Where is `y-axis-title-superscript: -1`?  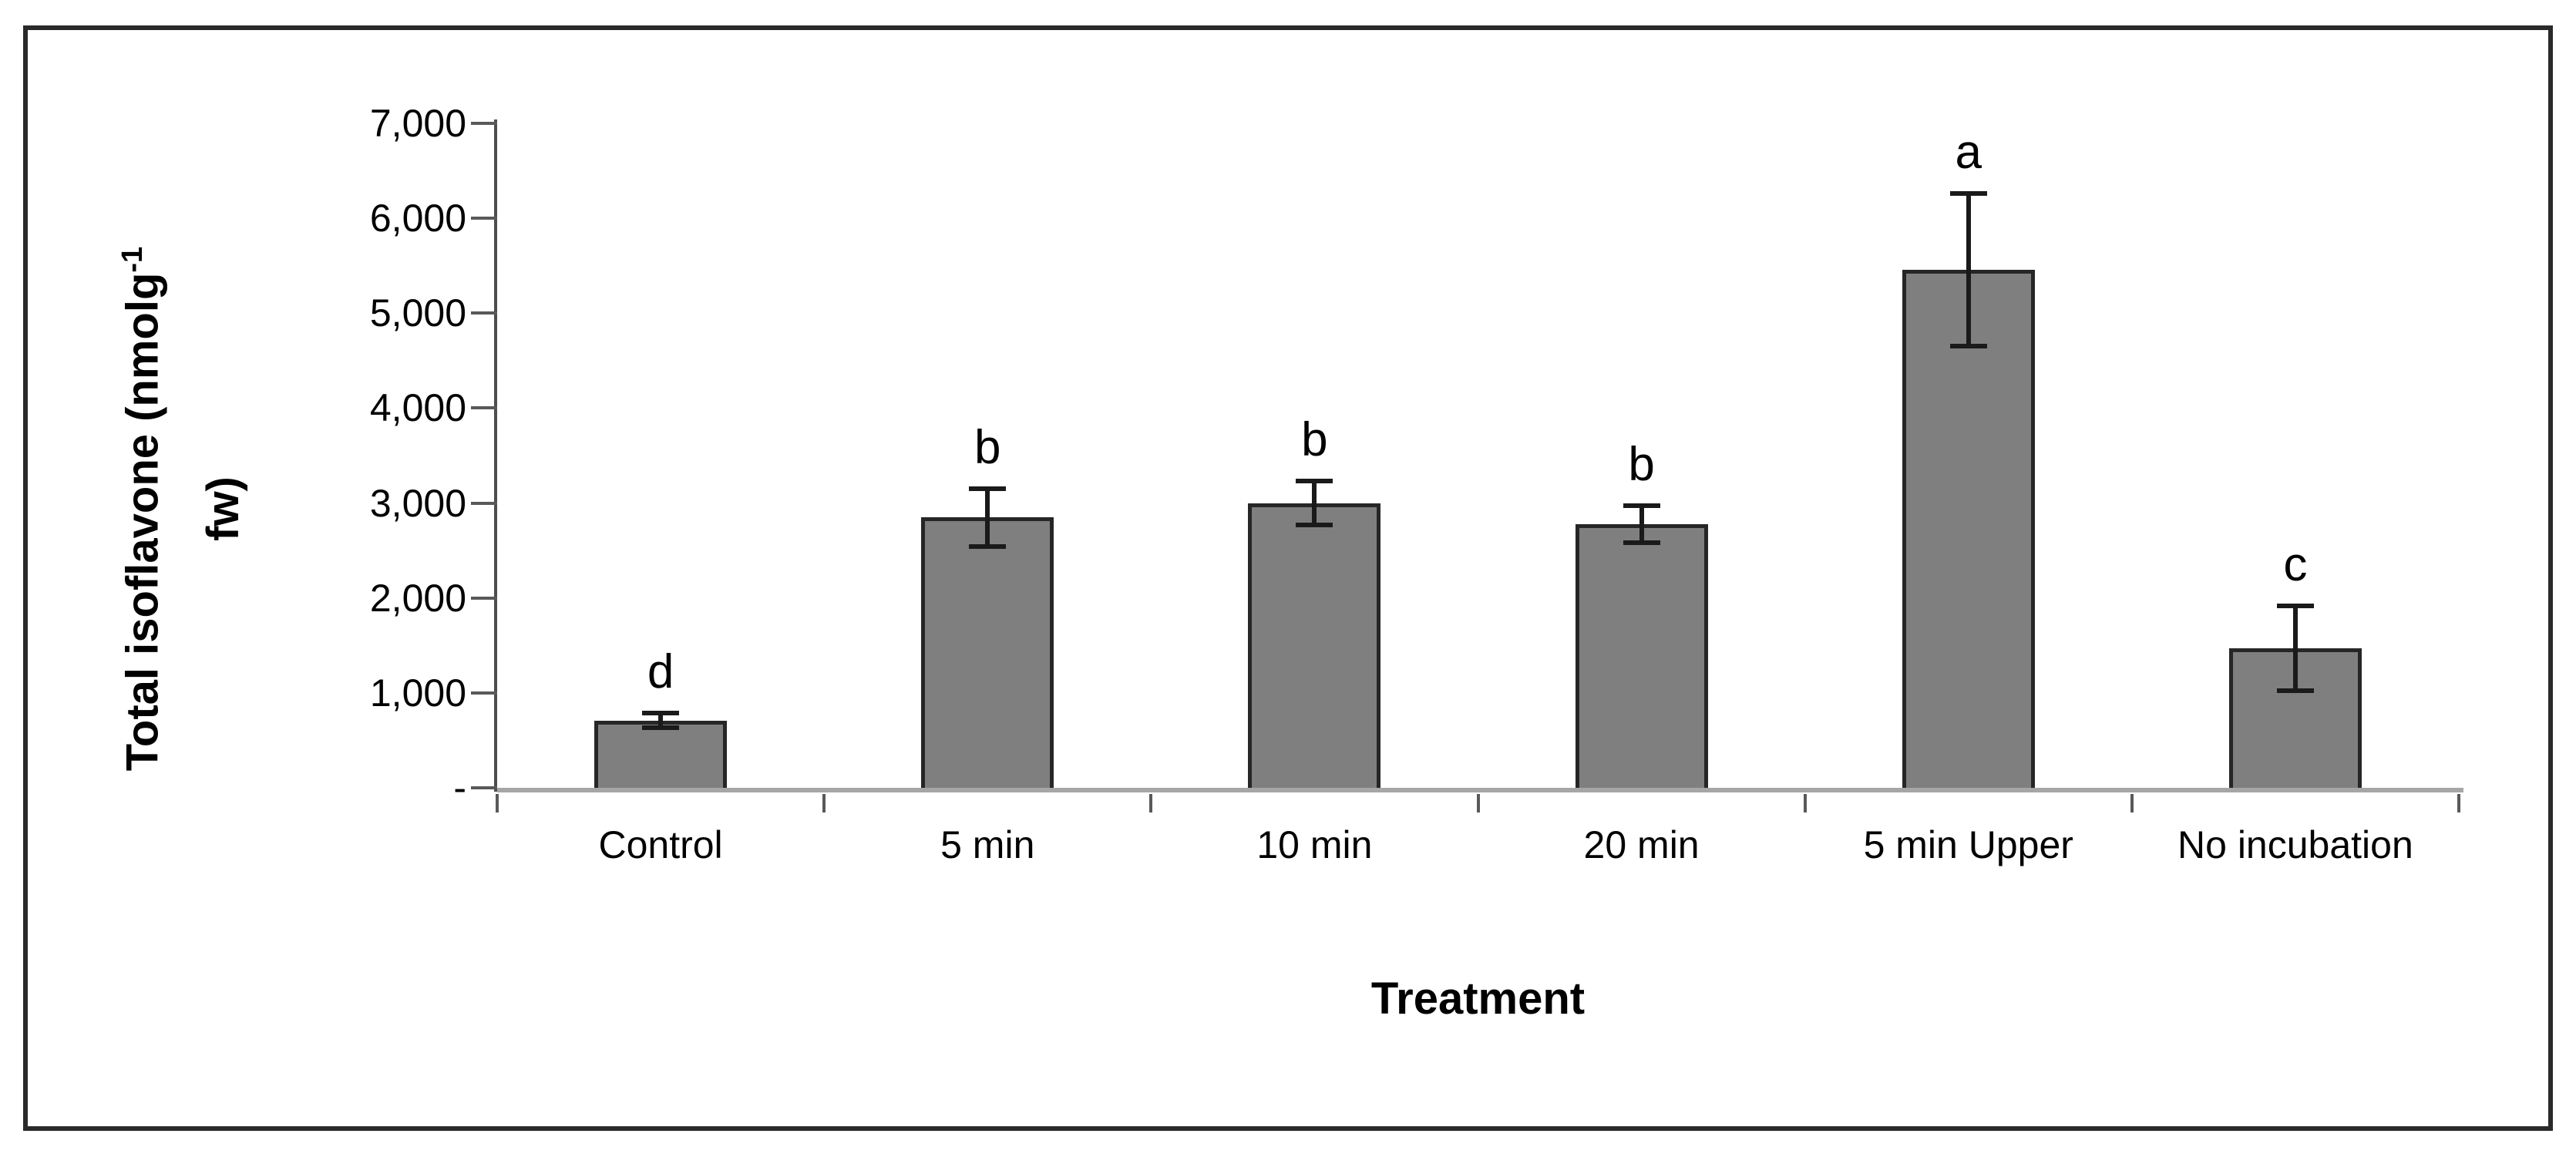 y-axis-title-superscript: -1 is located at coordinates (132, 259).